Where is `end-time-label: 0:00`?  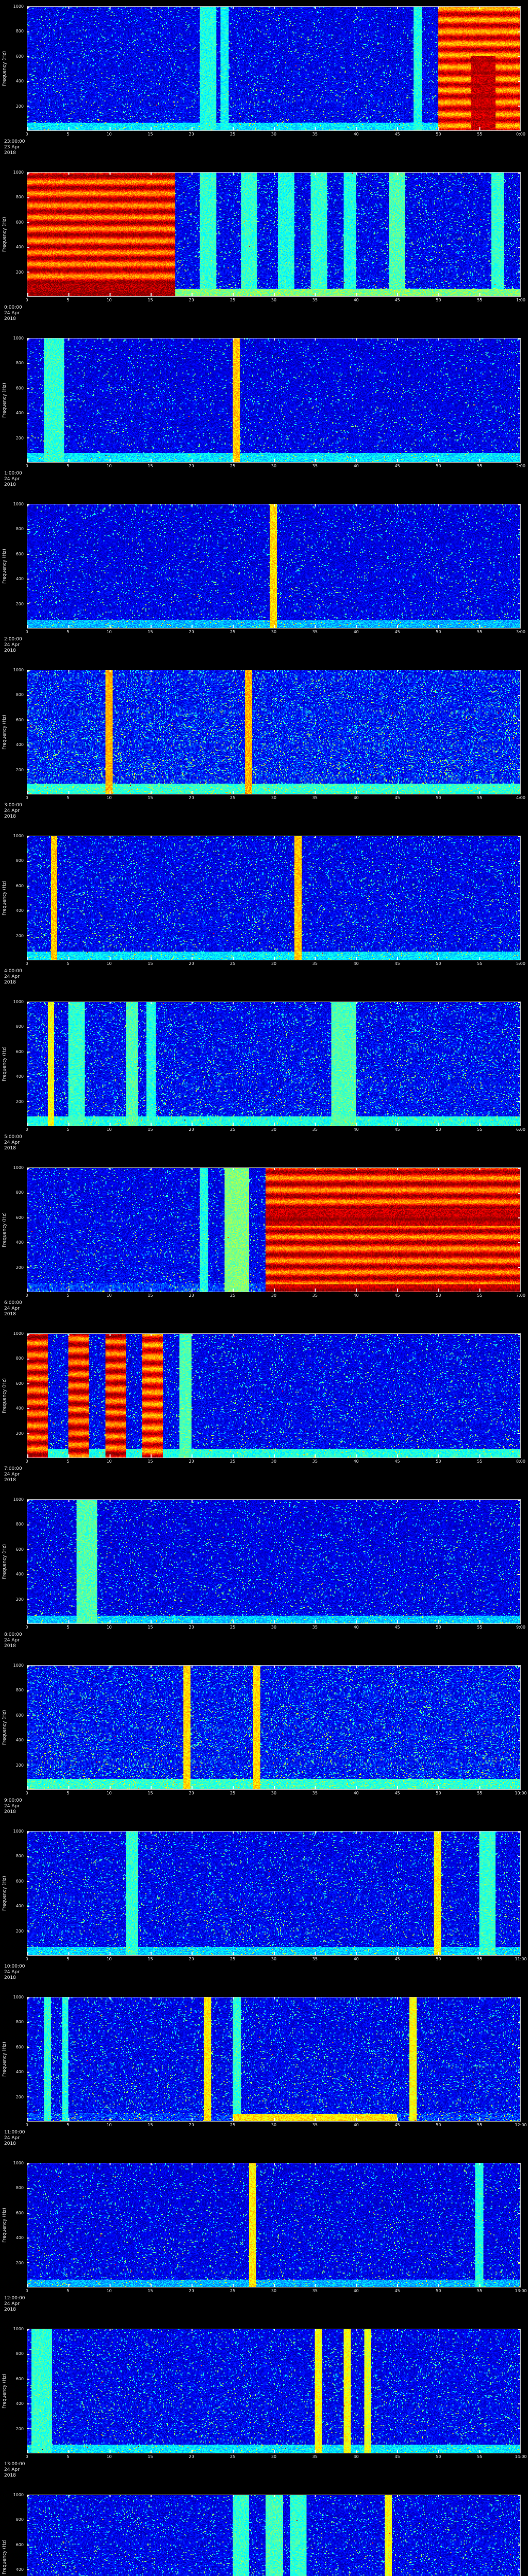
end-time-label: 0:00 is located at coordinates (520, 135).